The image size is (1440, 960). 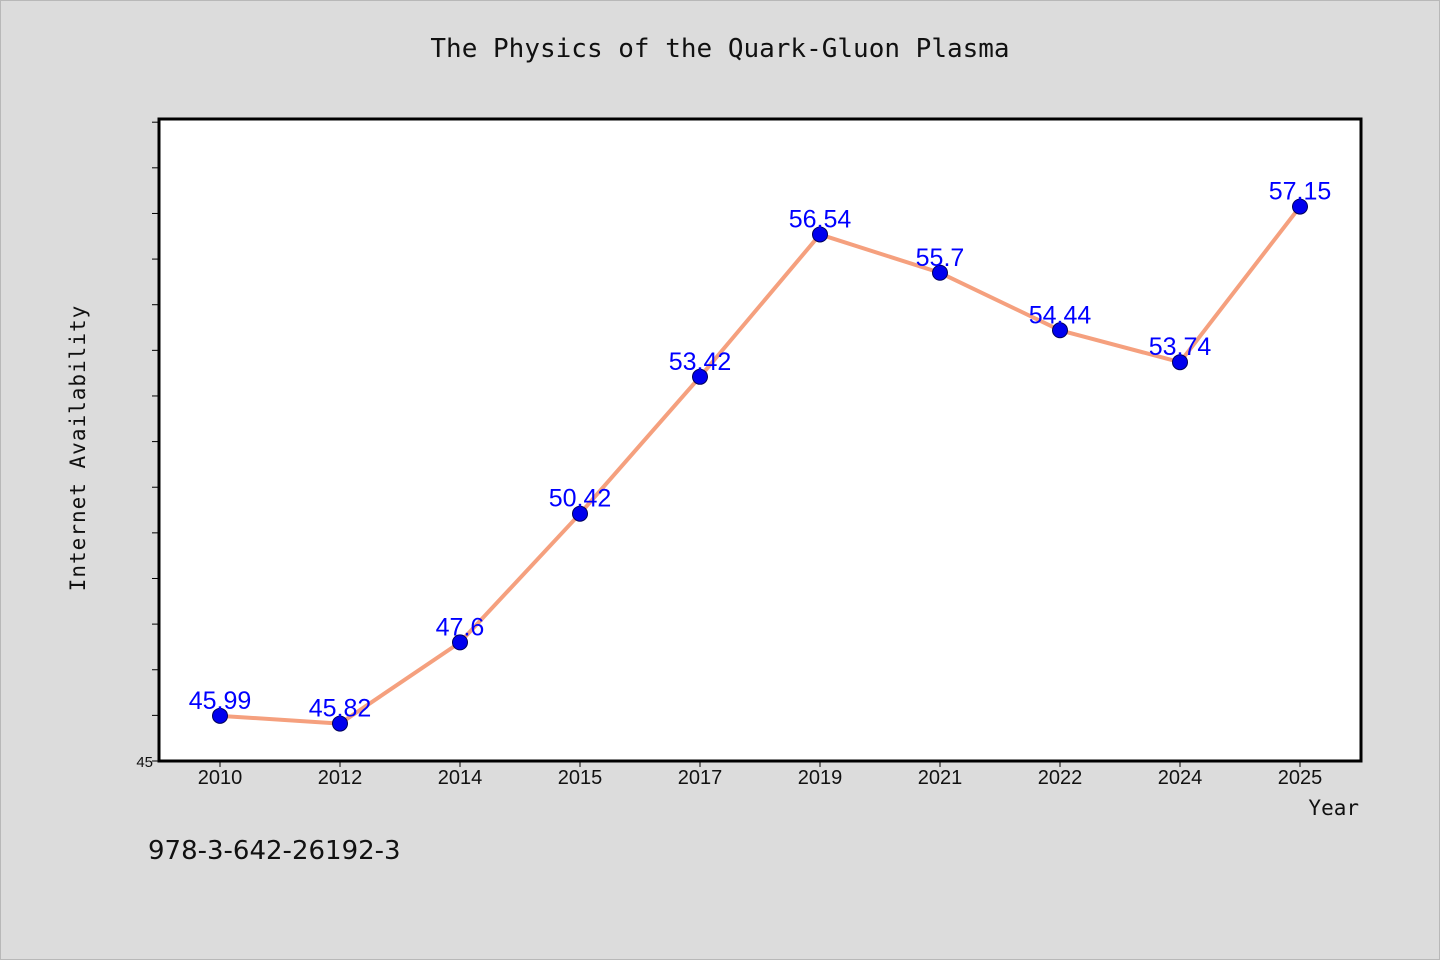 What do you see at coordinates (1060, 315) in the screenshot?
I see `data-label: 54.44` at bounding box center [1060, 315].